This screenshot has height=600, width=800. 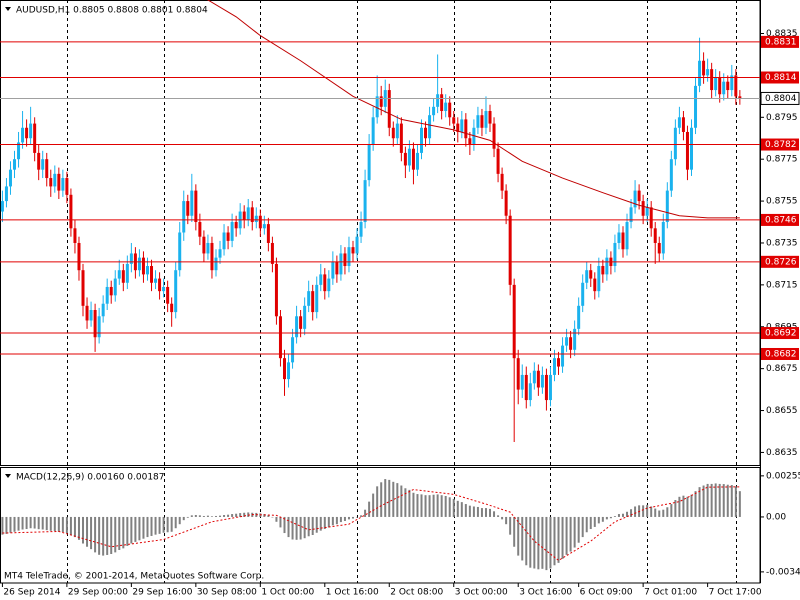 I want to click on y-tick-label: 0.8675, so click(x=782, y=369).